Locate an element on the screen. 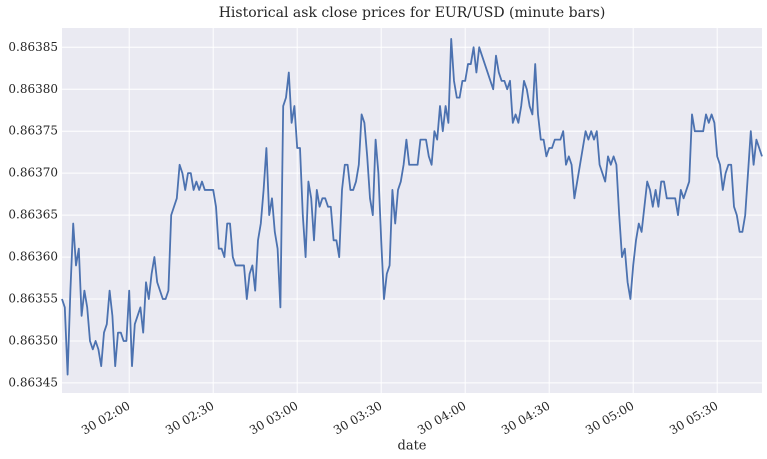 The width and height of the screenshot is (767, 459). x-tick-label: 30 02:00 is located at coordinates (105, 418).